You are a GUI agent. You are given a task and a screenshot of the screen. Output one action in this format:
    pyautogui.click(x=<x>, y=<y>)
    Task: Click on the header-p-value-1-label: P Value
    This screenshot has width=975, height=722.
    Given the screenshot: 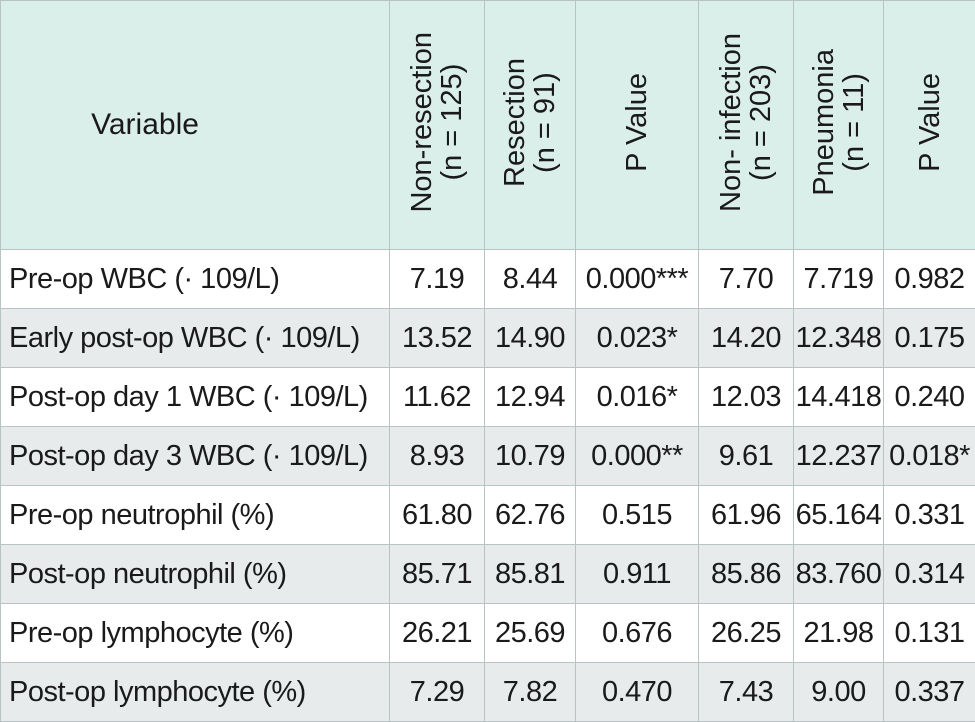 What is the action you would take?
    pyautogui.click(x=637, y=122)
    